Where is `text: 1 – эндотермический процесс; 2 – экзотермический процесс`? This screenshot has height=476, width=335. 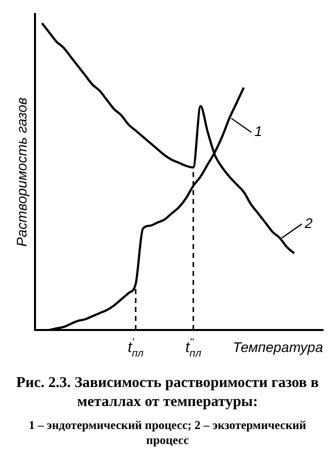 text: 1 – эндотермический процесс; 2 – экзотермический процесс is located at coordinates (168, 433).